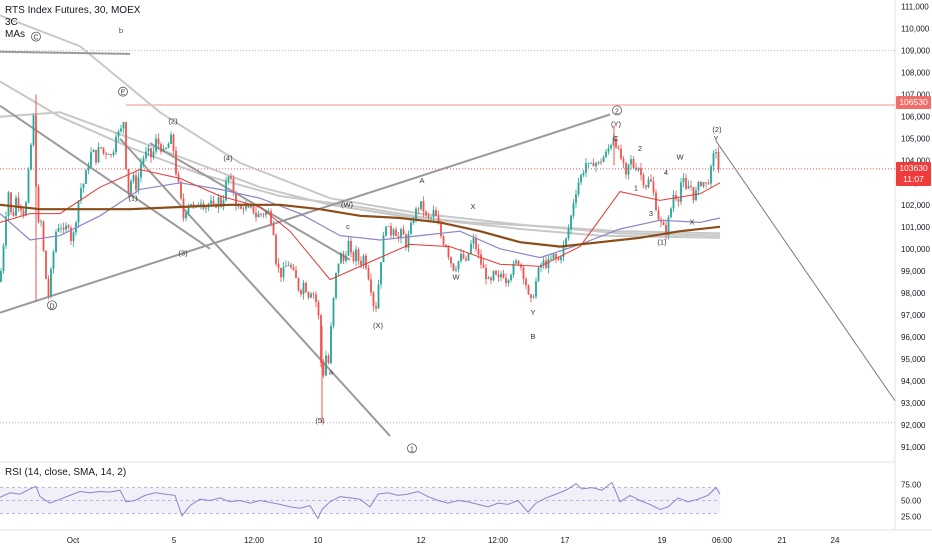 The width and height of the screenshot is (932, 550). I want to click on wave-circle, so click(412, 448).